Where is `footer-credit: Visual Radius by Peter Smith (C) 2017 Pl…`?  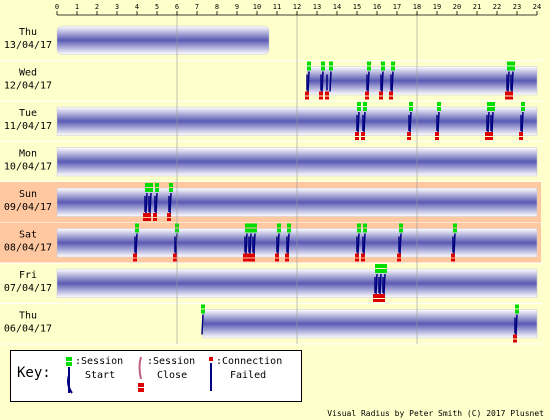 footer-credit: Visual Radius by Peter Smith (C) 2017 Pl… is located at coordinates (435, 413).